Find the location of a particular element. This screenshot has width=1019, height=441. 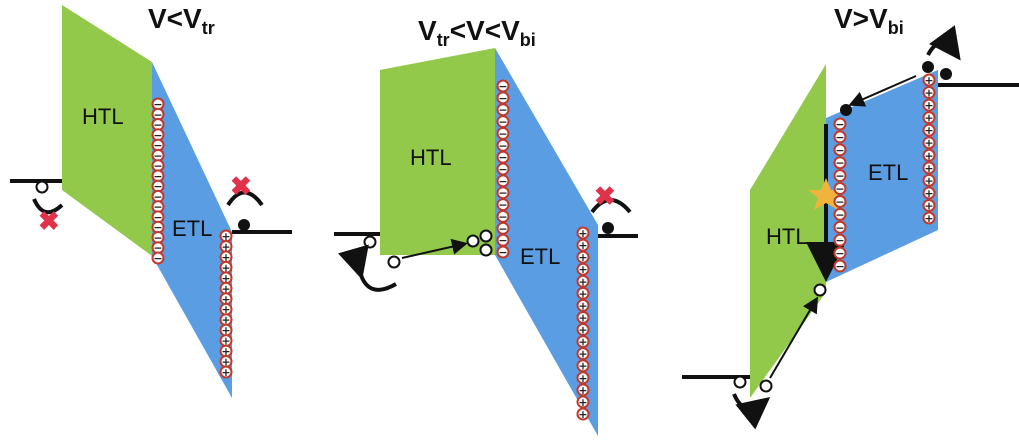

hole-transport-arrow is located at coordinates (434, 248).